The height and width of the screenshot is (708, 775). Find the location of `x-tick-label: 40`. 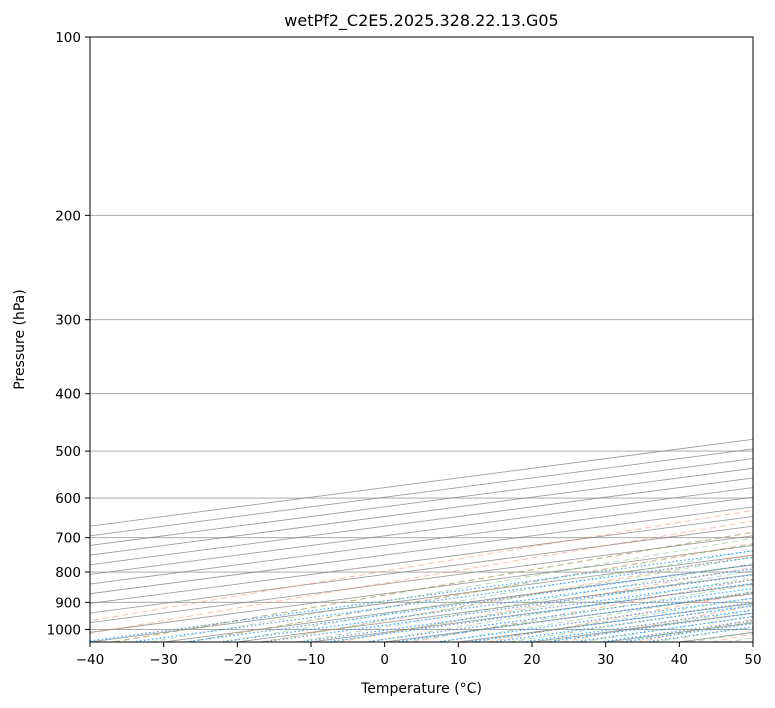

x-tick-label: 40 is located at coordinates (679, 660).